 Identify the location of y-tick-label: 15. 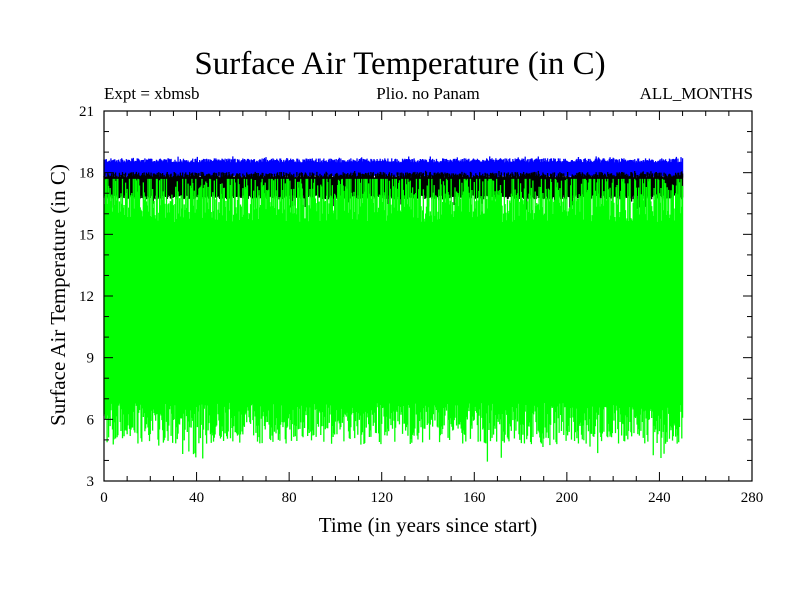
(86, 235).